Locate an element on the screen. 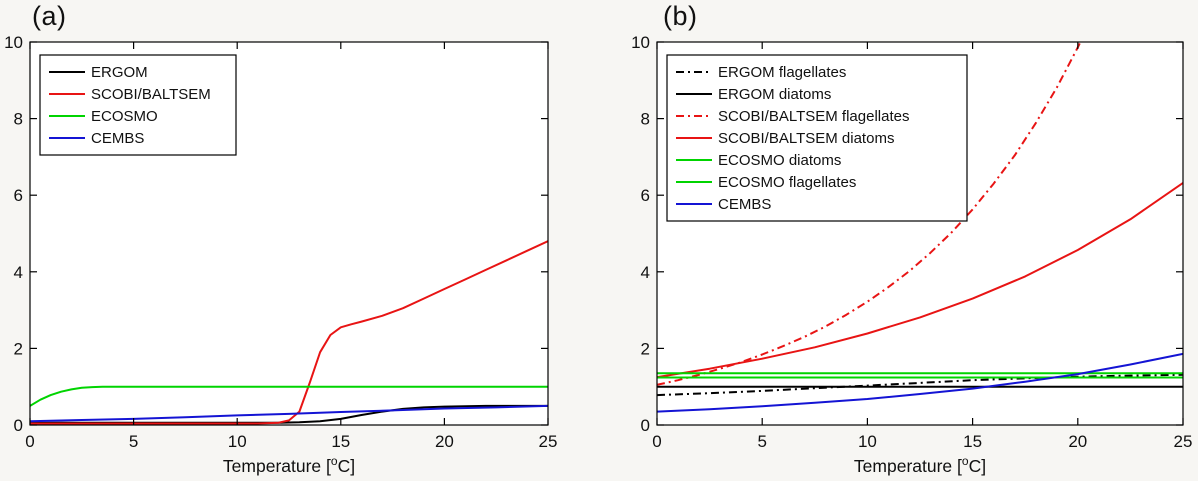 This screenshot has width=1198, height=481. legend-label-ecosmo: ECOSMO is located at coordinates (124, 116).